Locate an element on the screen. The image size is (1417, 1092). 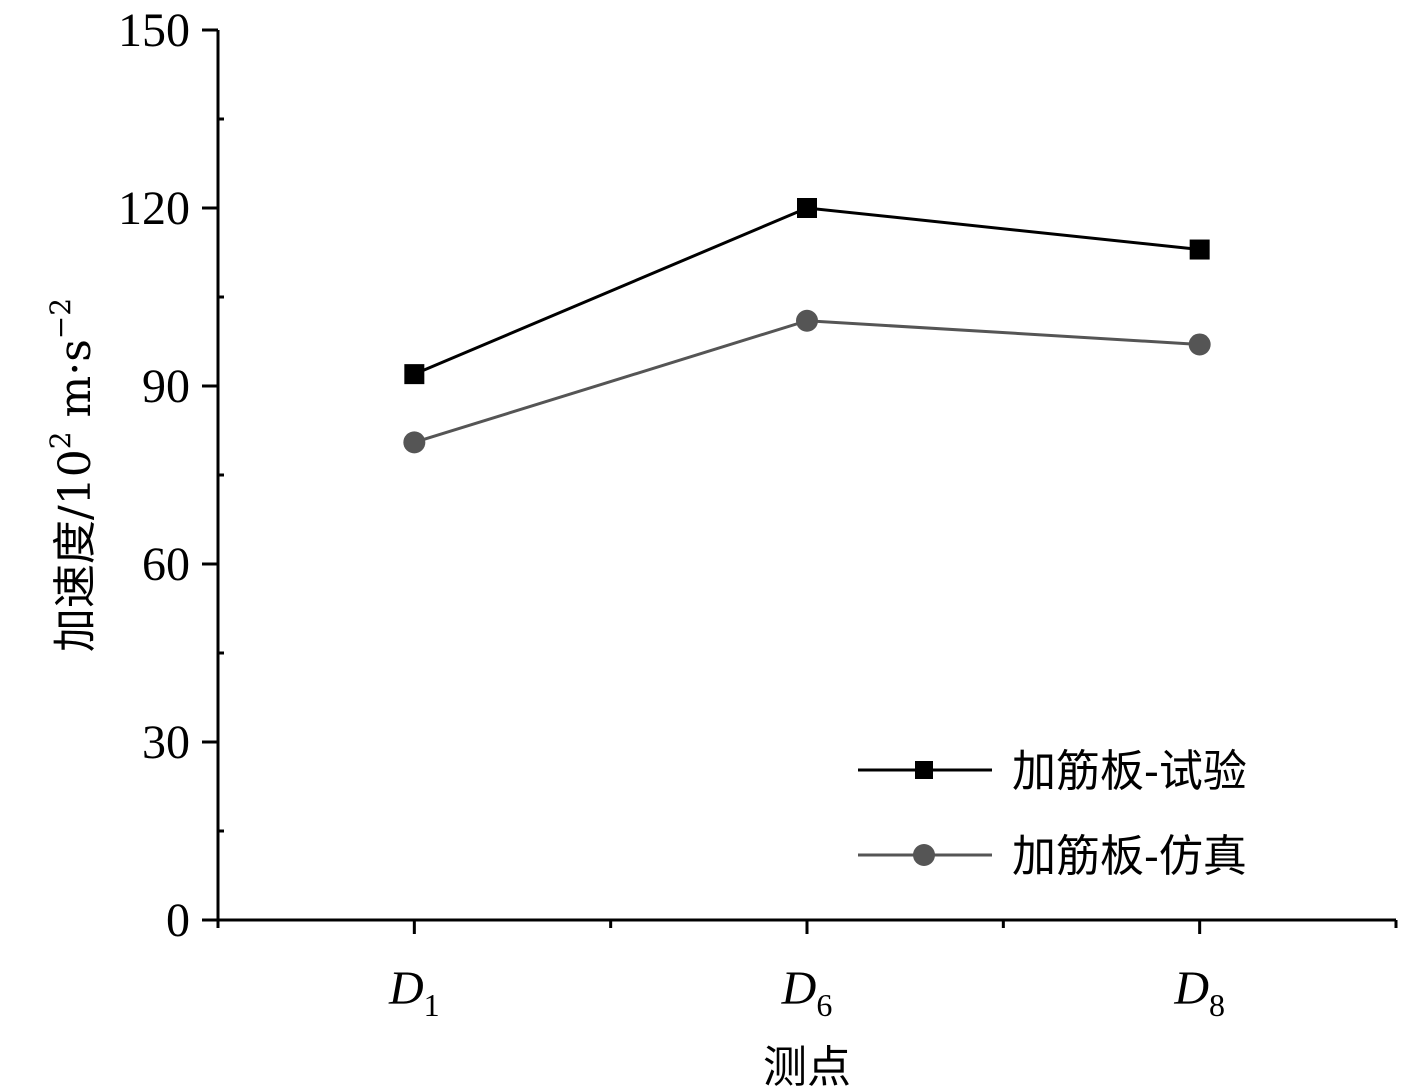
legend-label-simulation: 加筋板-仿真 is located at coordinates (1129, 856).